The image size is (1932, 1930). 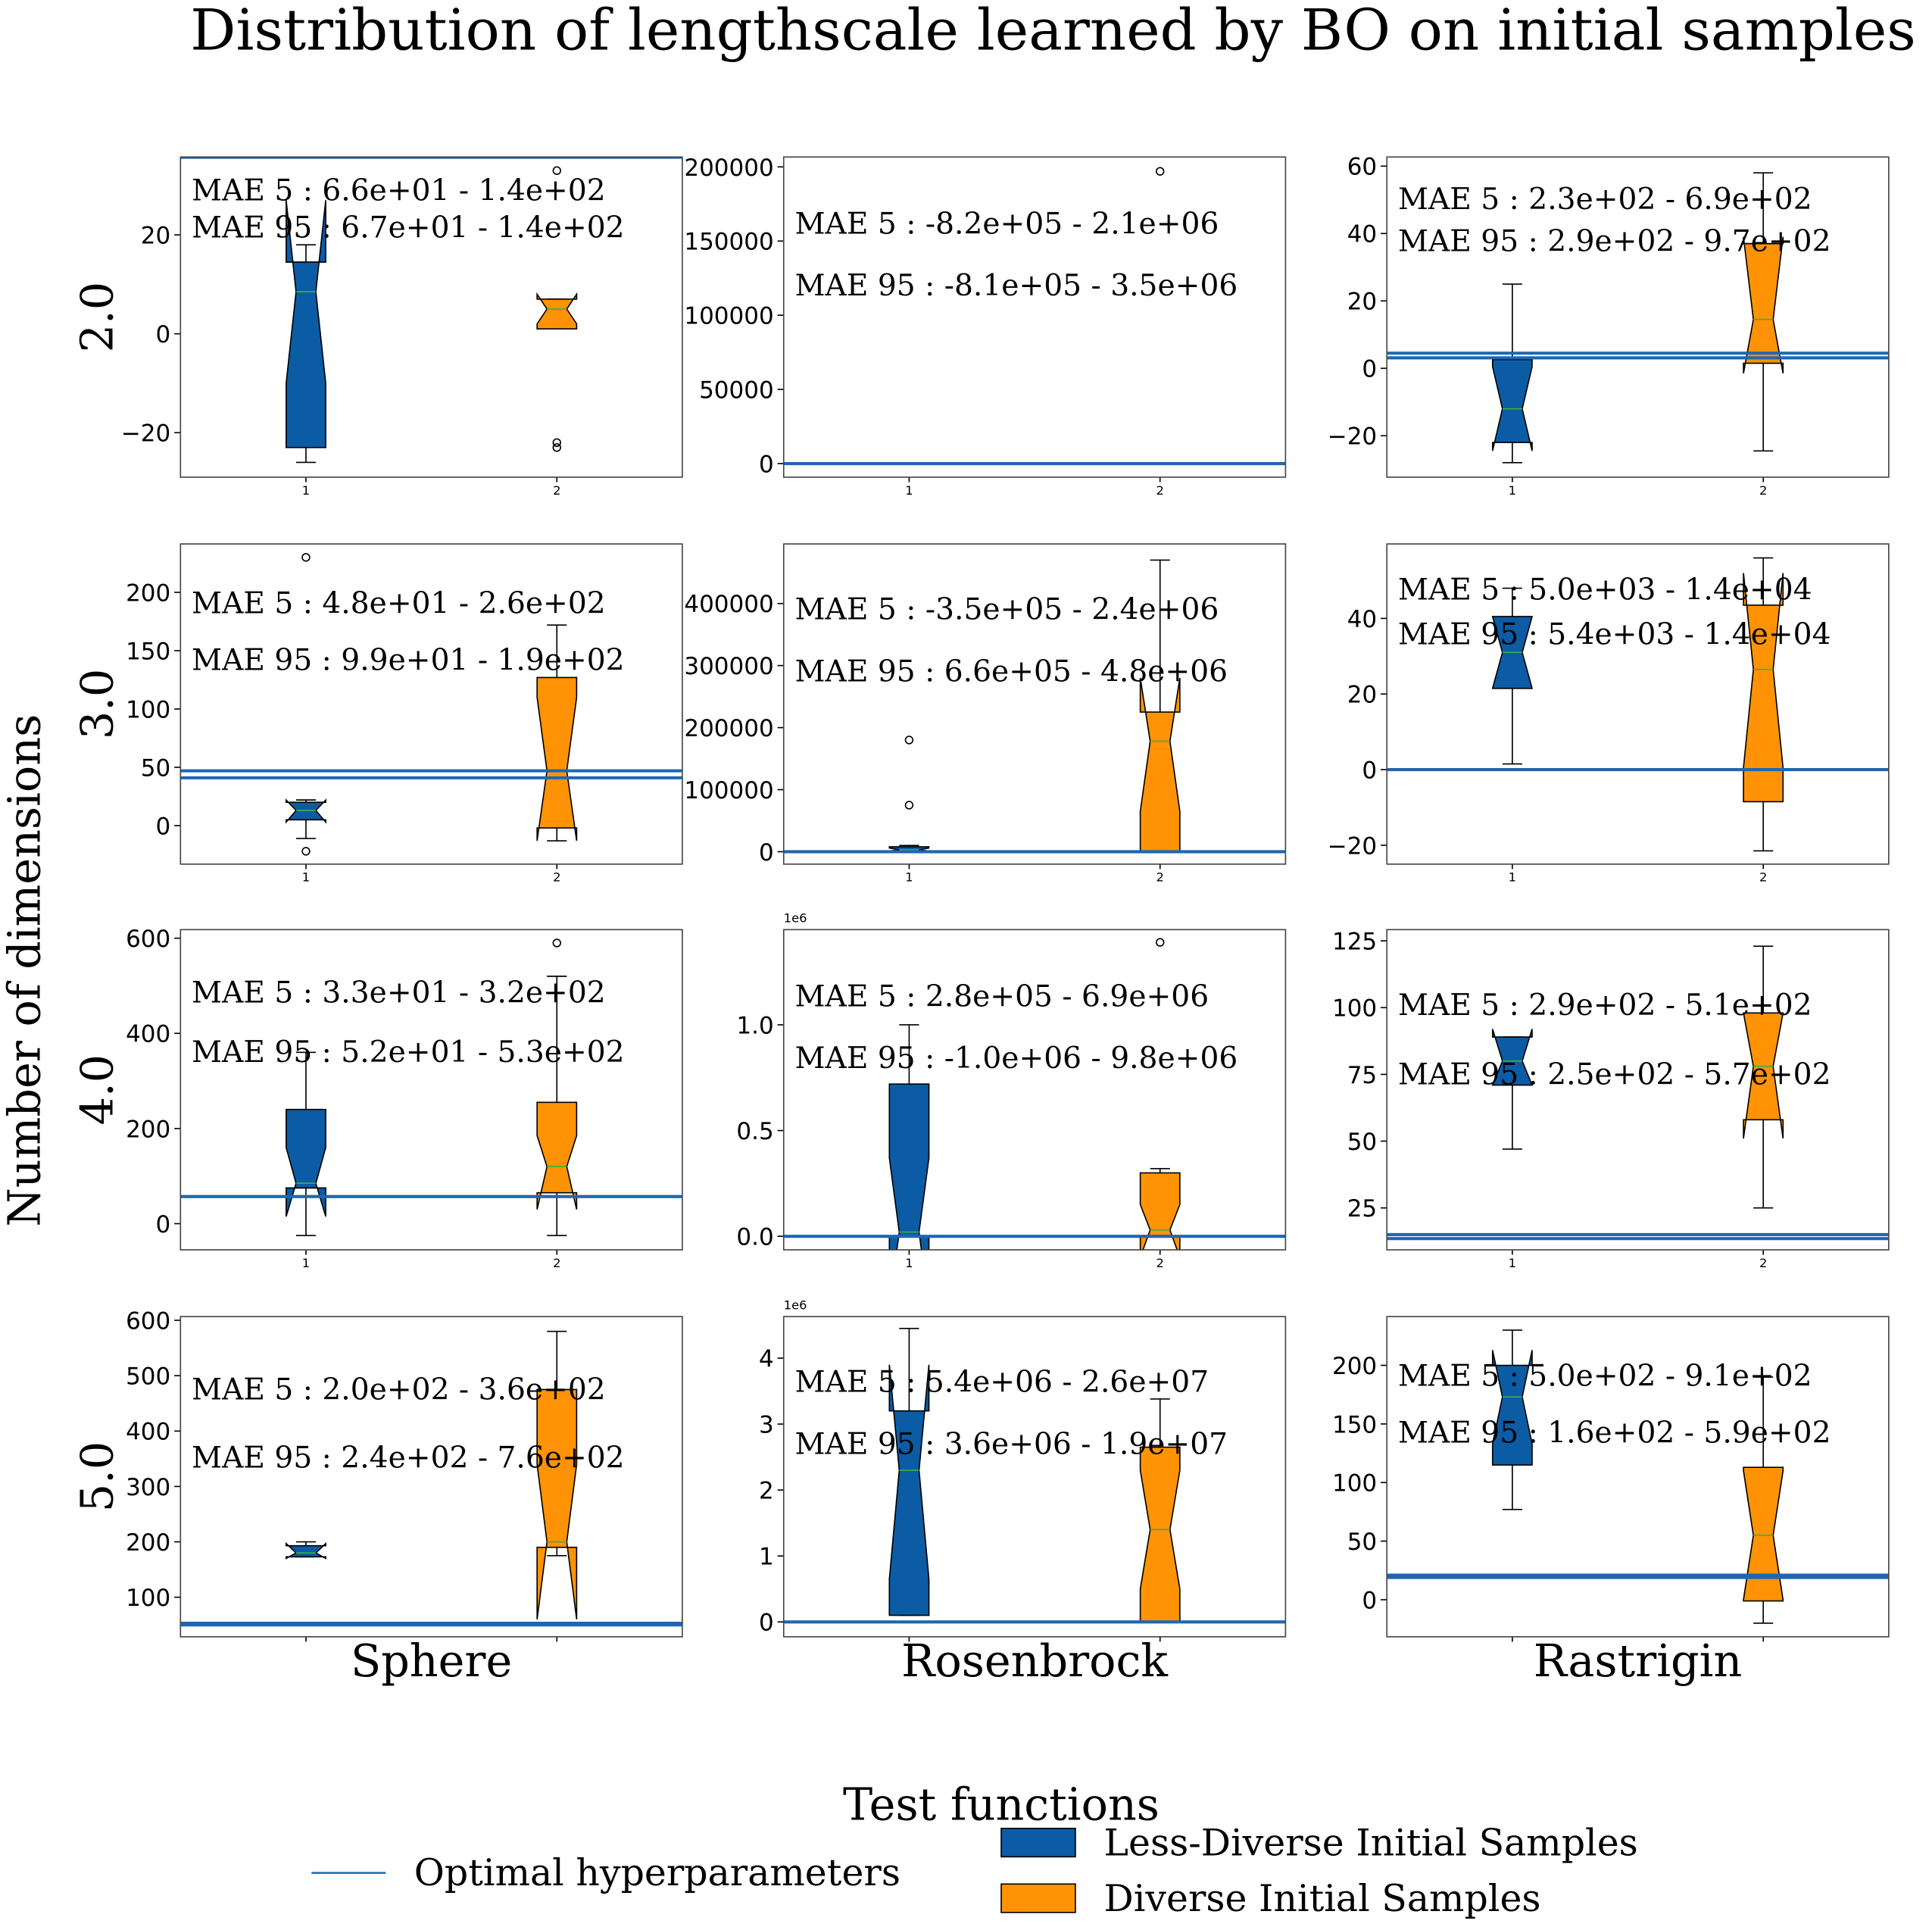 What do you see at coordinates (766, 1425) in the screenshot?
I see `y-tick-label: 3` at bounding box center [766, 1425].